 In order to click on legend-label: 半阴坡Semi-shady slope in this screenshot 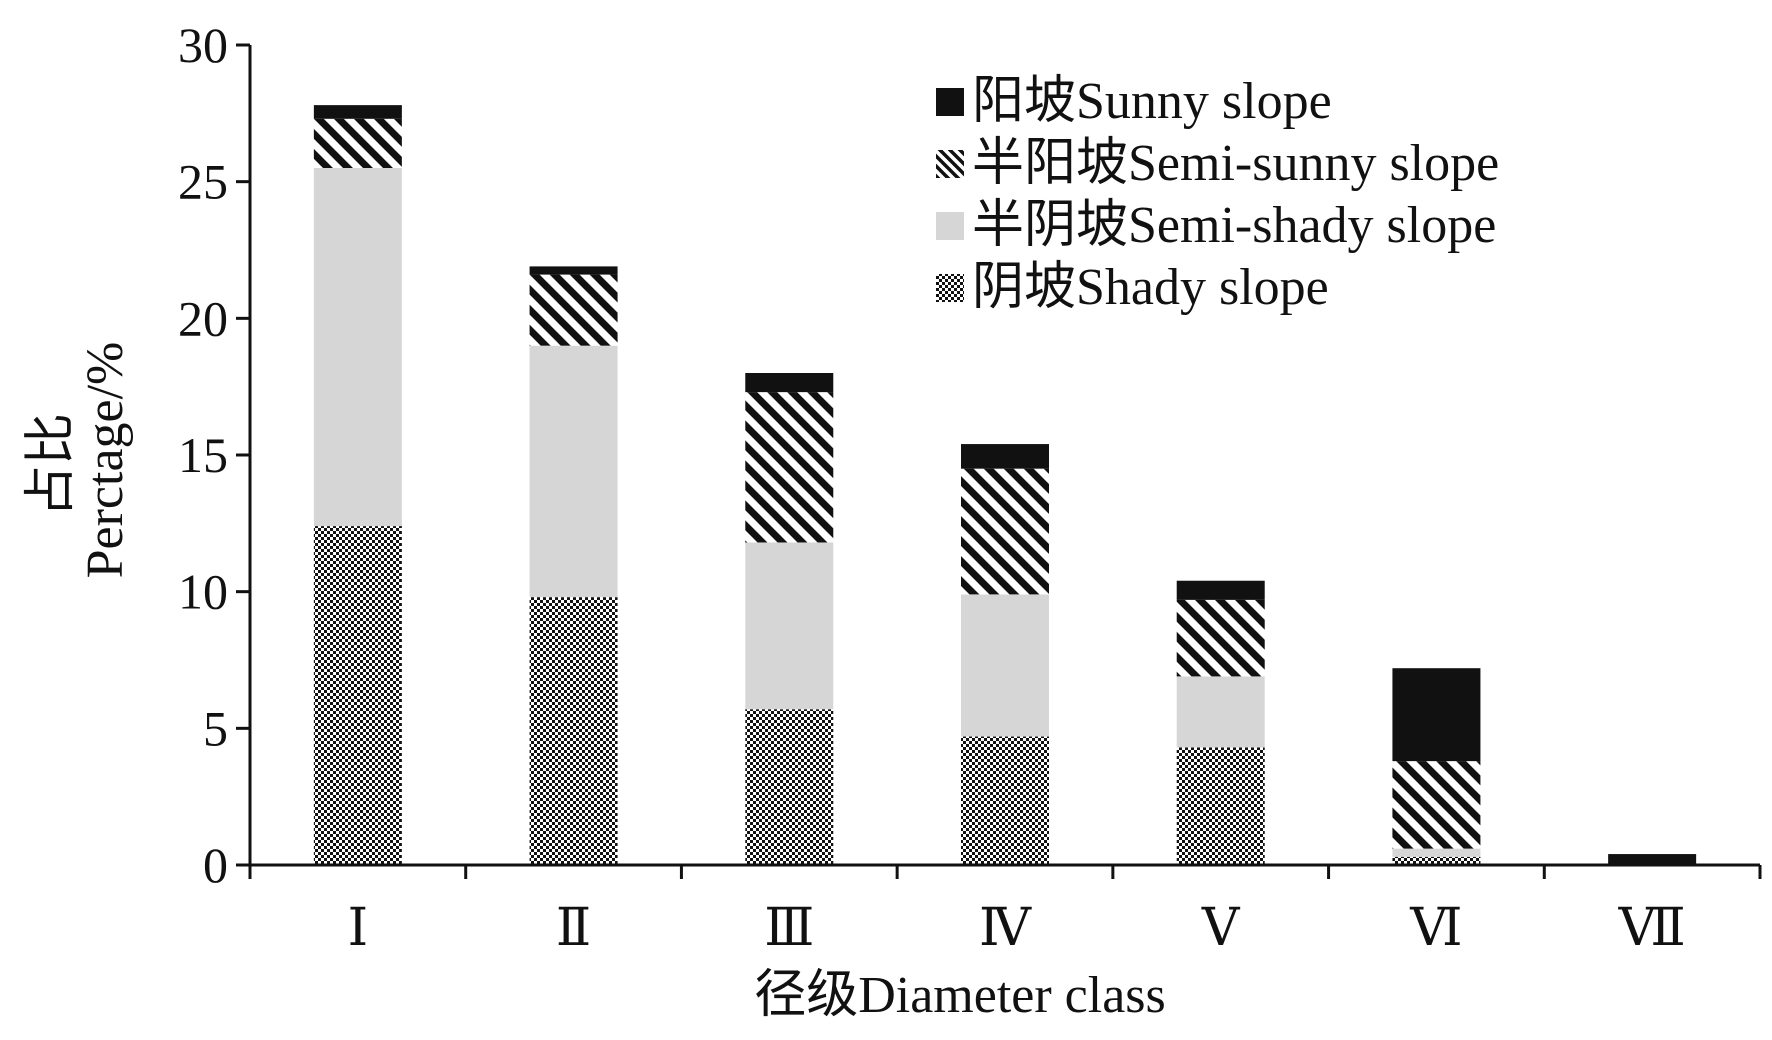, I will do `click(1234, 225)`.